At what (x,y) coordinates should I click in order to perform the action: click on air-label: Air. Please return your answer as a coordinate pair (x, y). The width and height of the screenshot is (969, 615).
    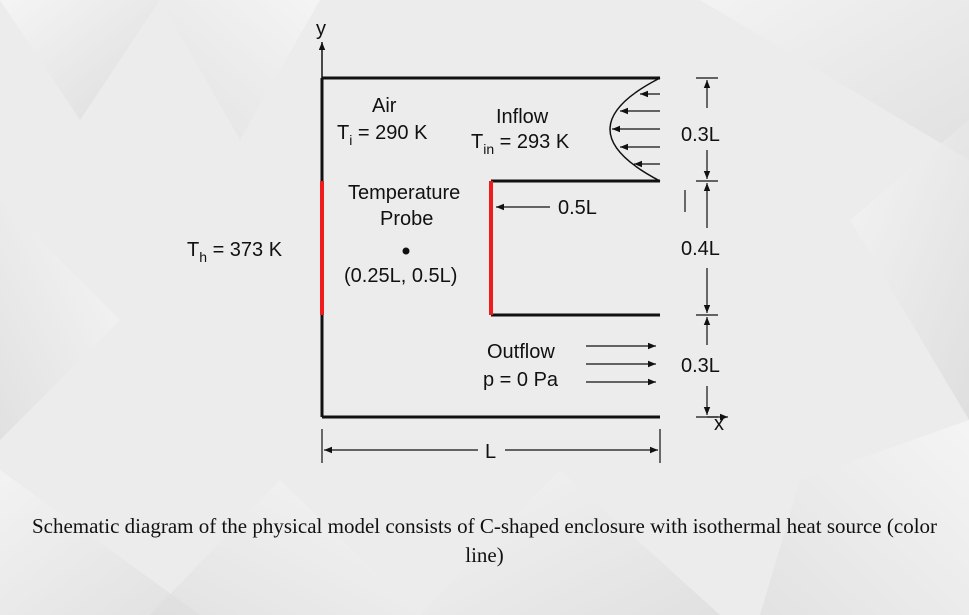
    Looking at the image, I should click on (384, 106).